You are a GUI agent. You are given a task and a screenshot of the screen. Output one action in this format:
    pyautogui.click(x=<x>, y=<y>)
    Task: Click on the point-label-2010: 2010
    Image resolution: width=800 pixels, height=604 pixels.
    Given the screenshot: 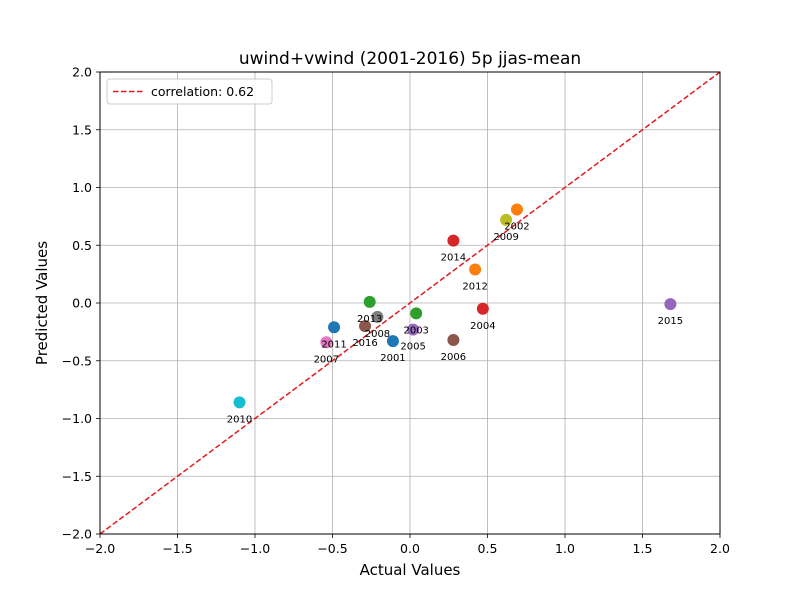 What is the action you would take?
    pyautogui.click(x=239, y=419)
    